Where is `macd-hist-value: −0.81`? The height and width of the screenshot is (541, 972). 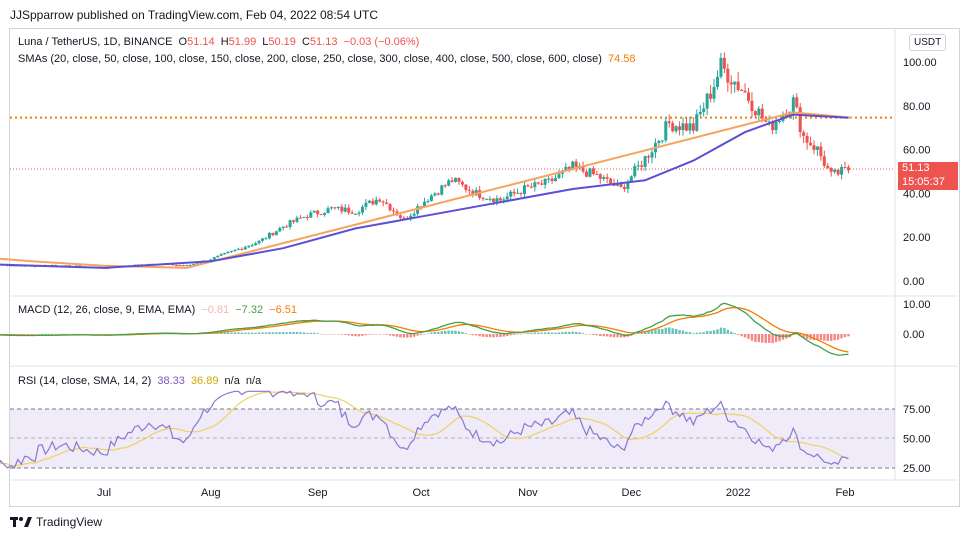 macd-hist-value: −0.81 is located at coordinates (215, 310).